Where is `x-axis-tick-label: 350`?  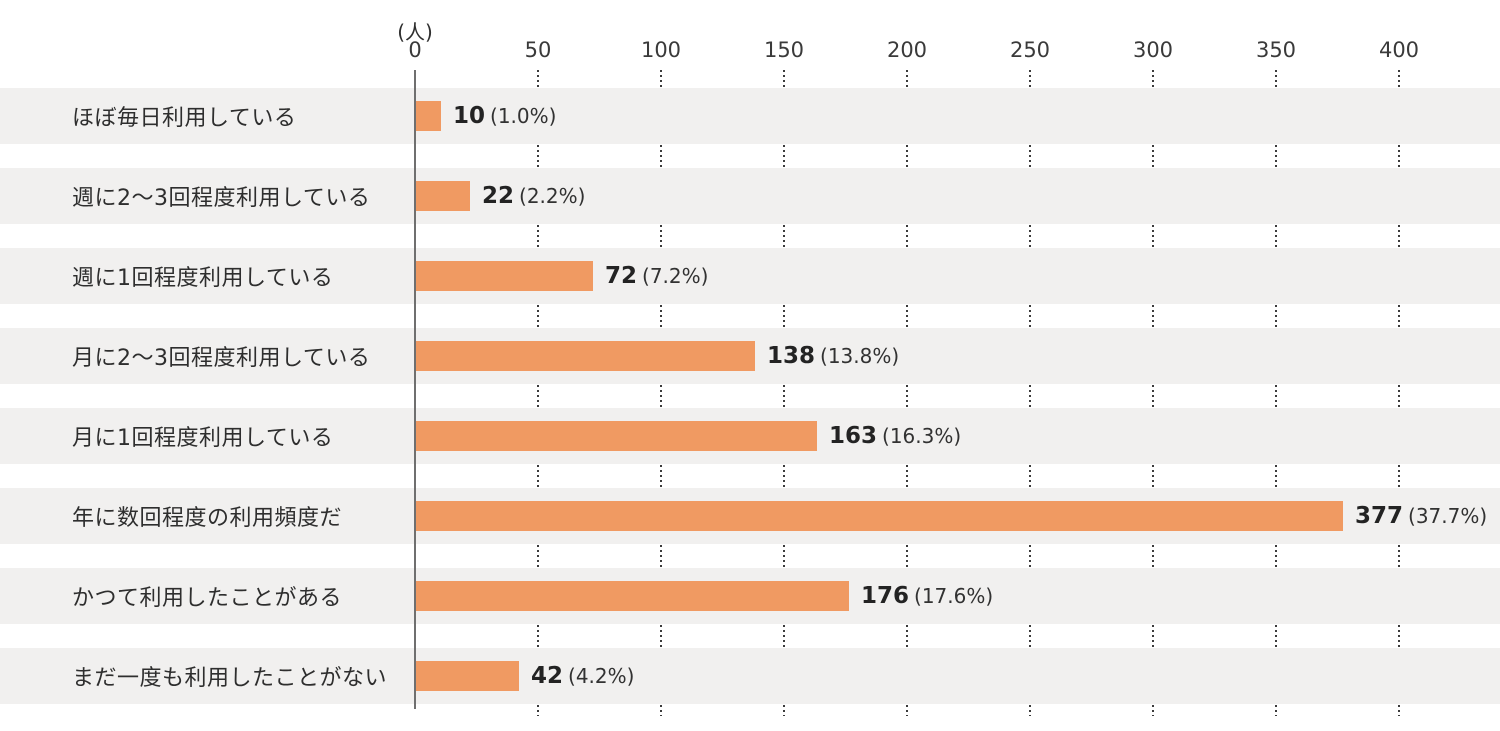
x-axis-tick-label: 350 is located at coordinates (1276, 50).